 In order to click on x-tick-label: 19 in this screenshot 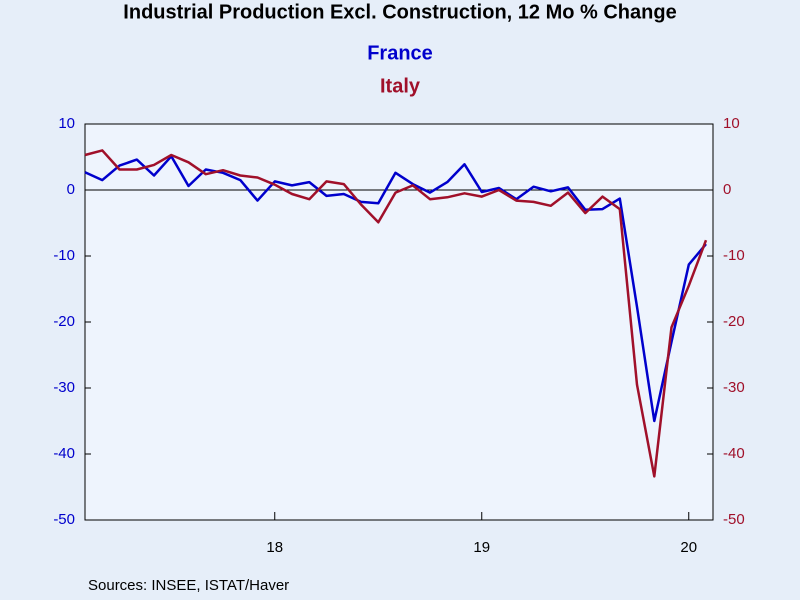, I will do `click(481, 547)`.